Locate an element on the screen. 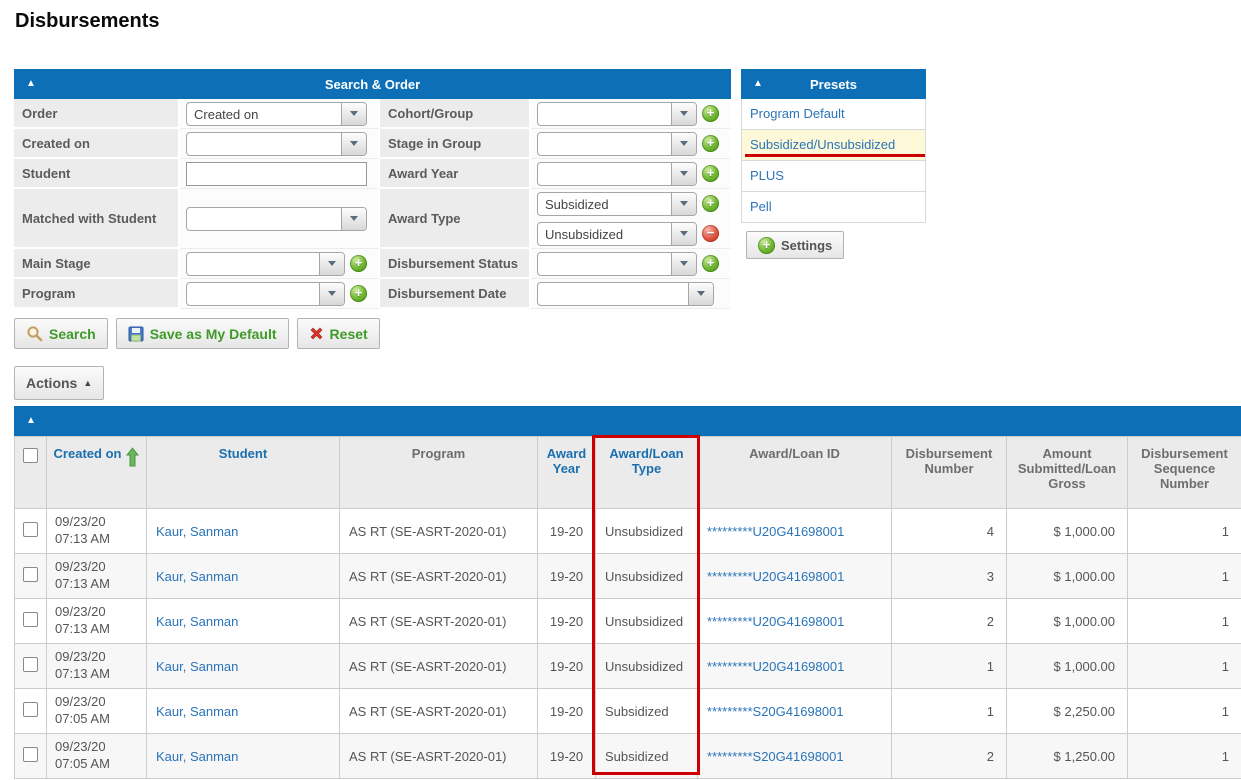 This screenshot has height=780, width=1241. stage-in-group-select is located at coordinates (617, 143).